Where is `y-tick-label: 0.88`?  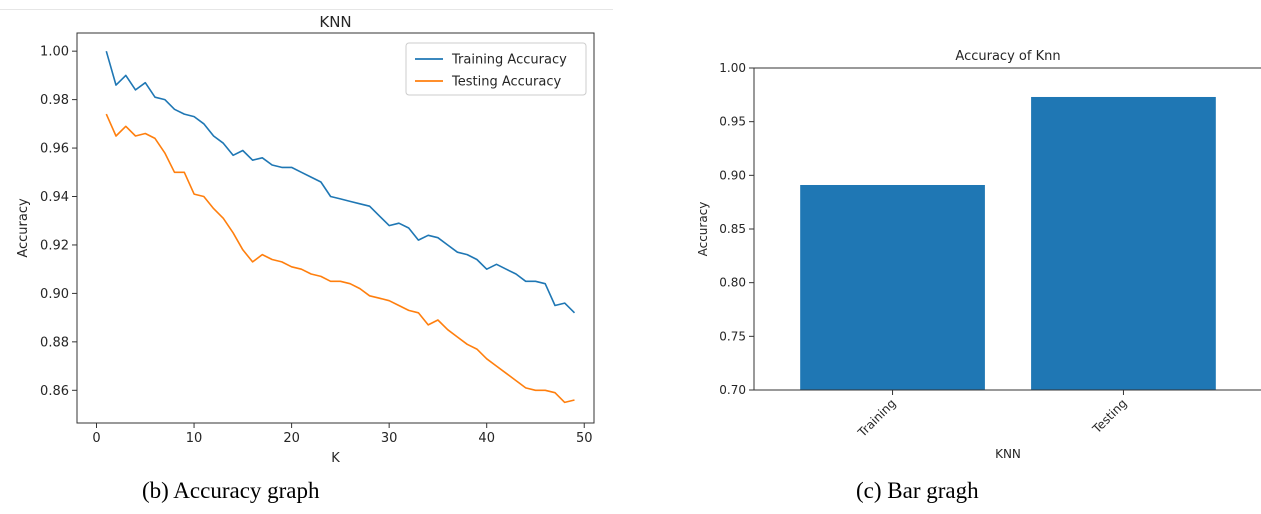 y-tick-label: 0.88 is located at coordinates (54, 342).